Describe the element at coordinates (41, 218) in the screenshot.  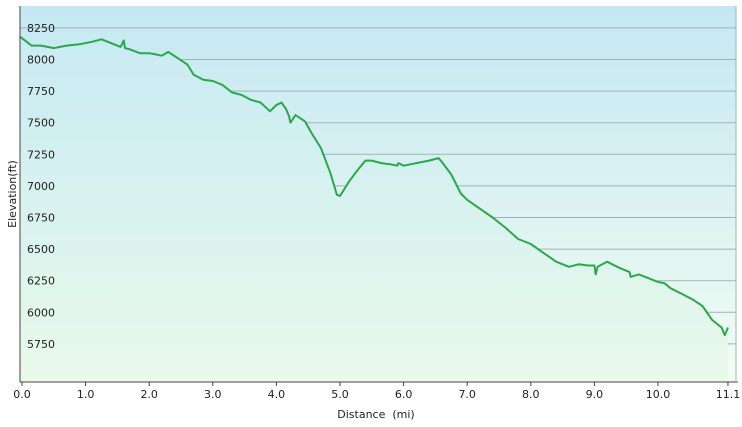
I see `y-tick-label: 6750` at that location.